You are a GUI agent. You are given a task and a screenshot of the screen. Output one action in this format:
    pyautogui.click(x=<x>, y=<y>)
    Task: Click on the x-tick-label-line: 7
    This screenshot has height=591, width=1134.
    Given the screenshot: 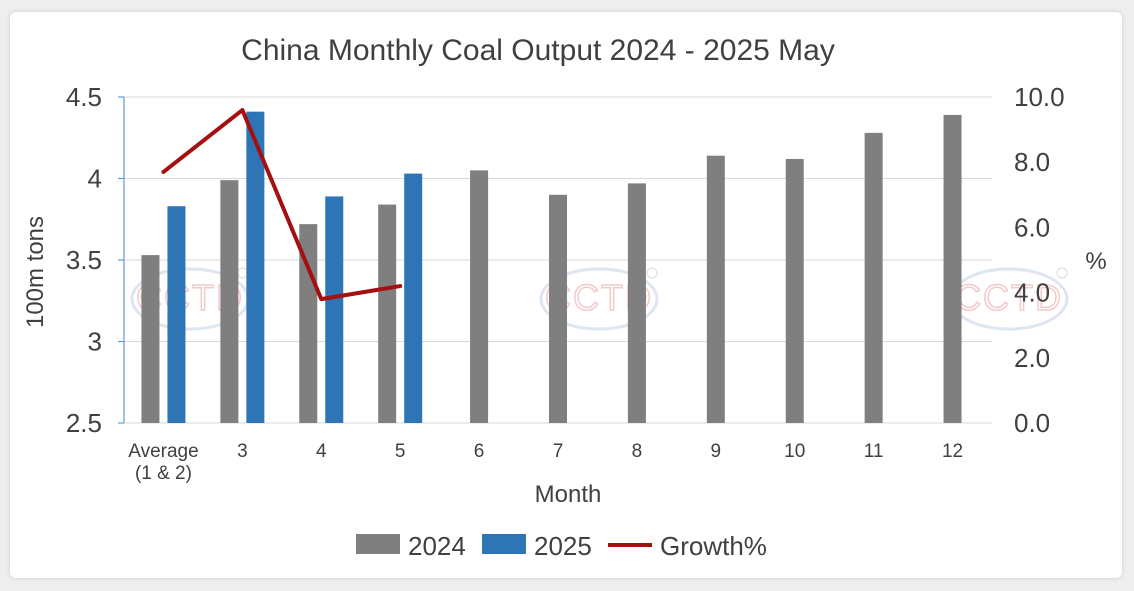 What is the action you would take?
    pyautogui.click(x=558, y=451)
    